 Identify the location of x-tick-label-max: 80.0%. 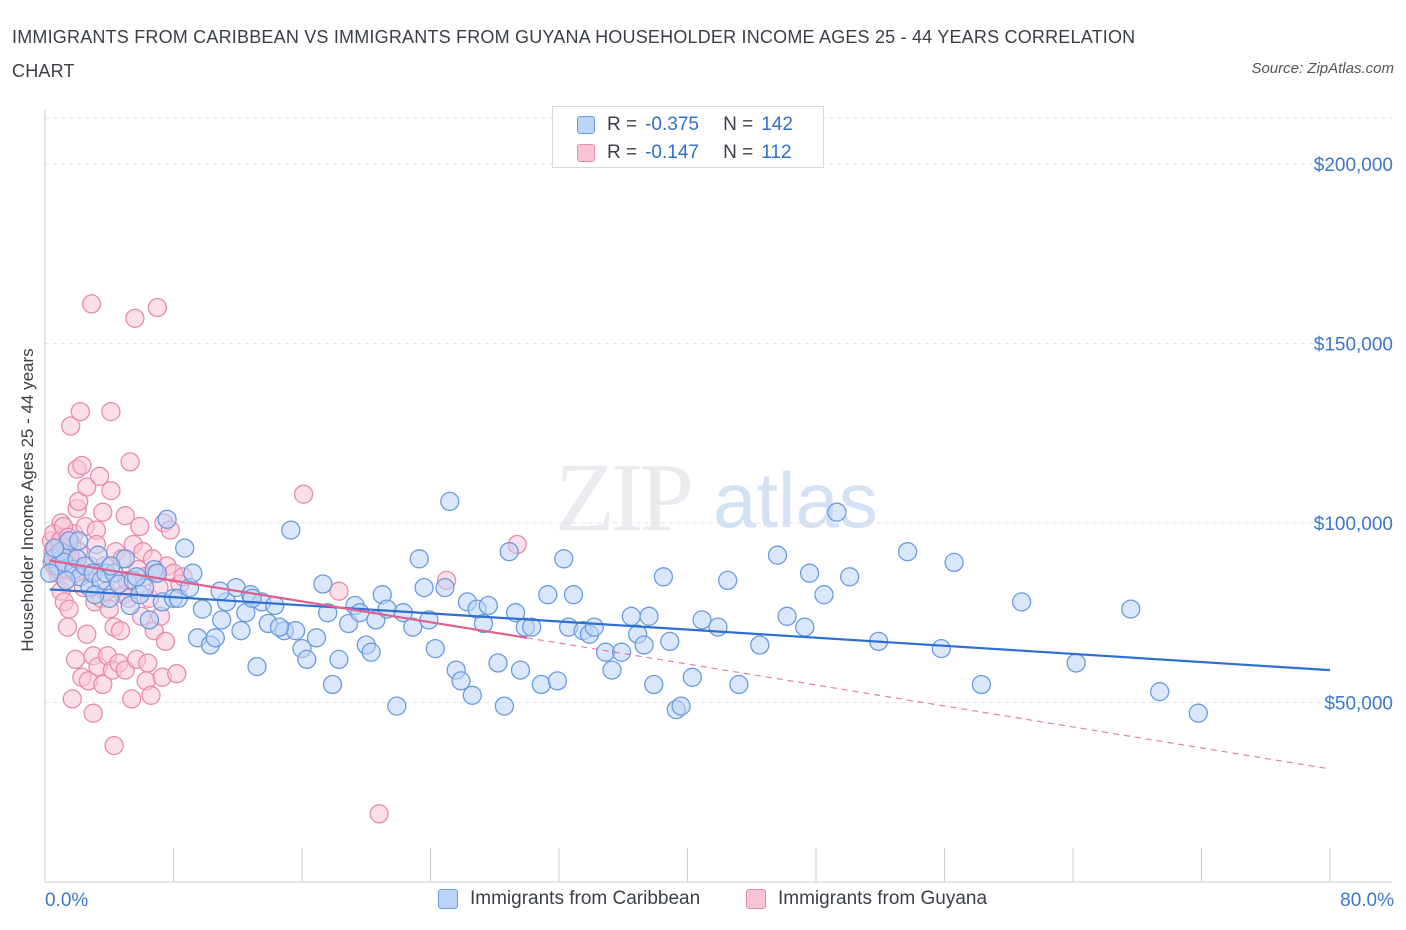
(1367, 900).